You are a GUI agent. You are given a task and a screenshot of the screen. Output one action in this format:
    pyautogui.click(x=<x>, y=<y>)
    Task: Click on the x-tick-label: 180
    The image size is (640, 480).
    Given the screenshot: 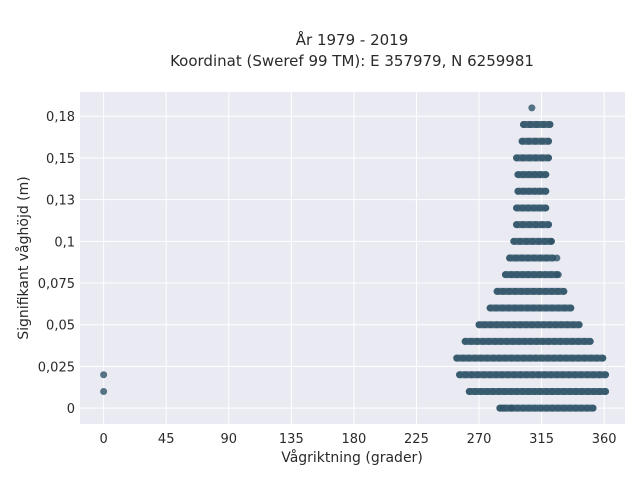 What is the action you would take?
    pyautogui.click(x=353, y=439)
    